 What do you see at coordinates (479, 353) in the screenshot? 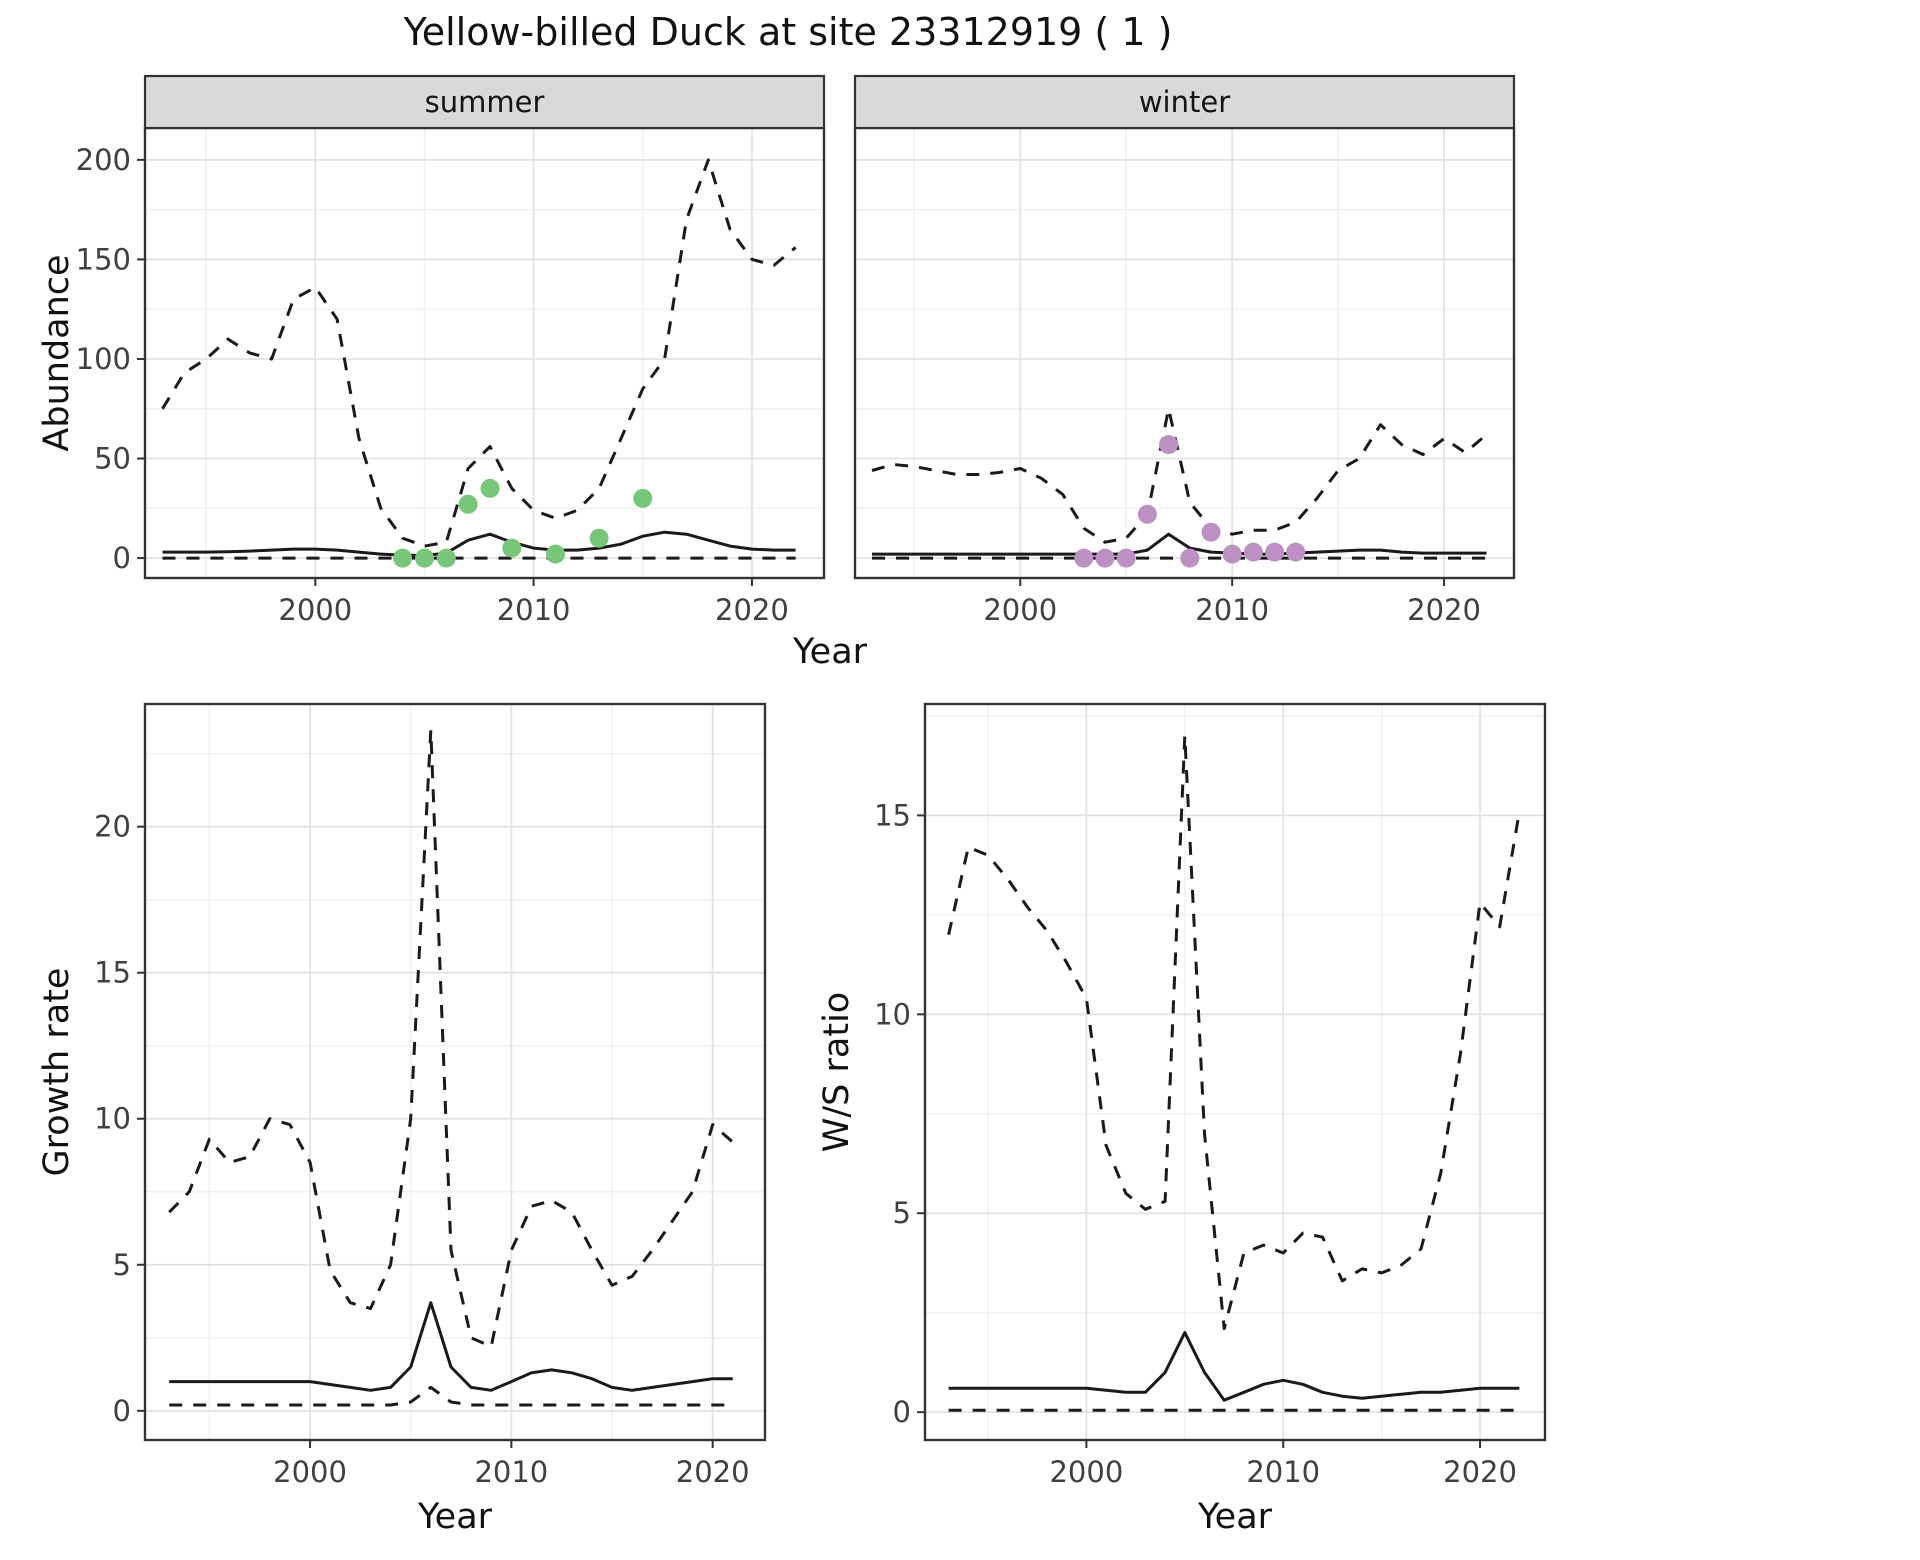
I see `abundance-summer-upper_ci-line` at bounding box center [479, 353].